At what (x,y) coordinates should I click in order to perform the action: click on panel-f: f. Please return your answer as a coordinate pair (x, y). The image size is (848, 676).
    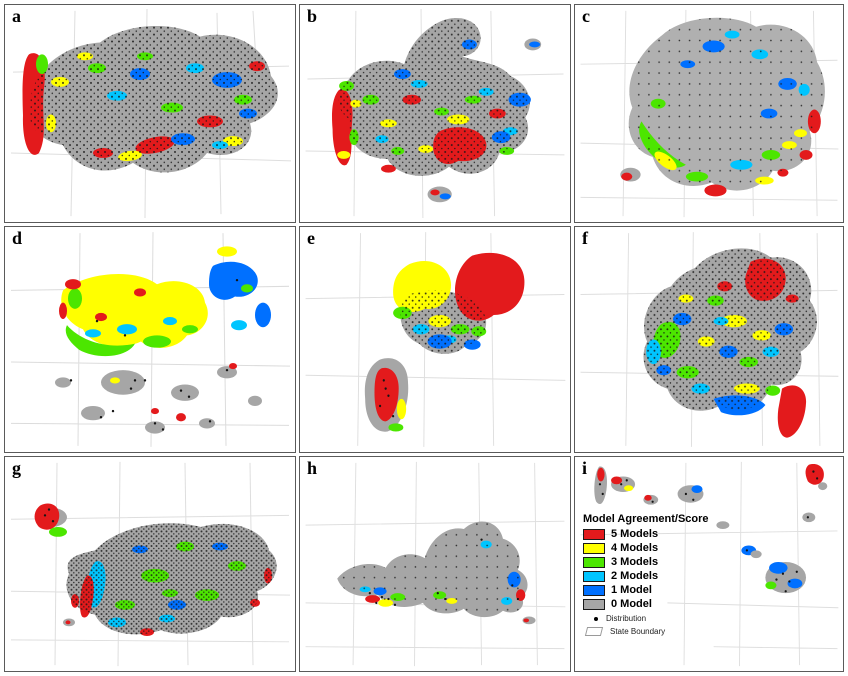
    Looking at the image, I should click on (709, 339).